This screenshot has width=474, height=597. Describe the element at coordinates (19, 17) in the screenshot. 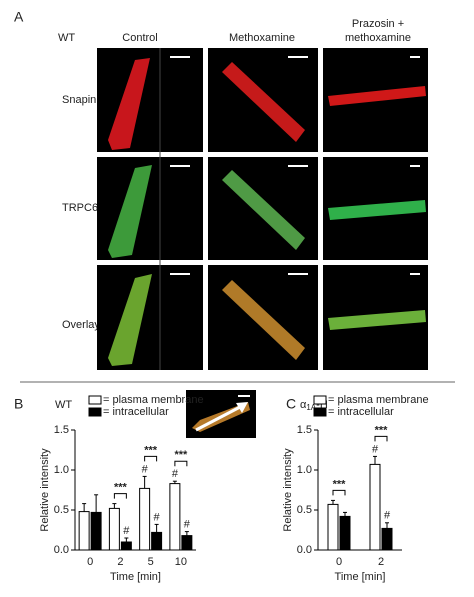

I see `panel-label: A` at that location.